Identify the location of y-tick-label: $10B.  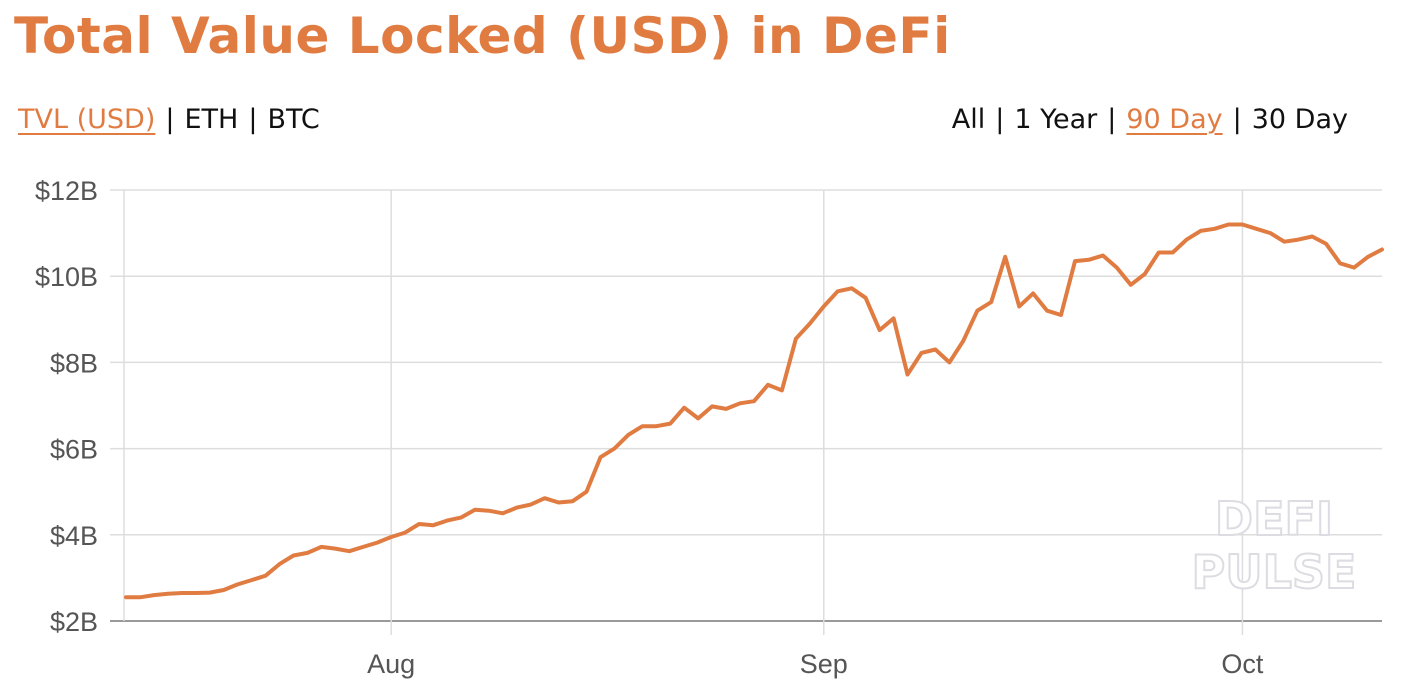
(66, 277).